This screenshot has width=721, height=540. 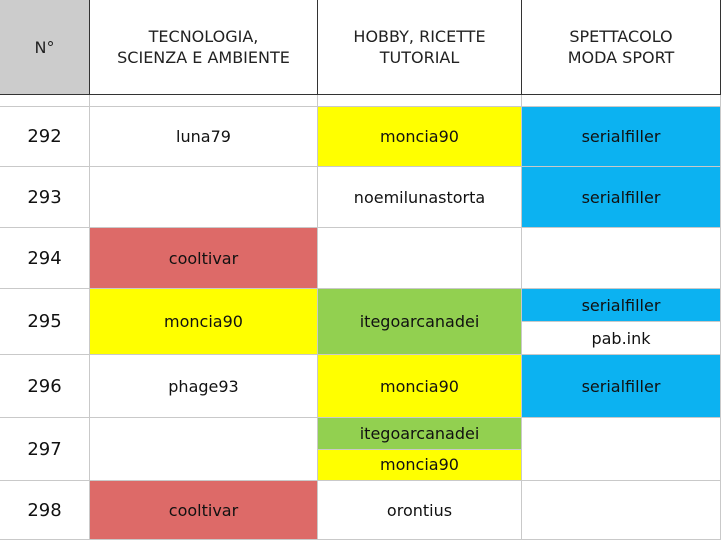 I want to click on header-text: N°, so click(x=44, y=47).